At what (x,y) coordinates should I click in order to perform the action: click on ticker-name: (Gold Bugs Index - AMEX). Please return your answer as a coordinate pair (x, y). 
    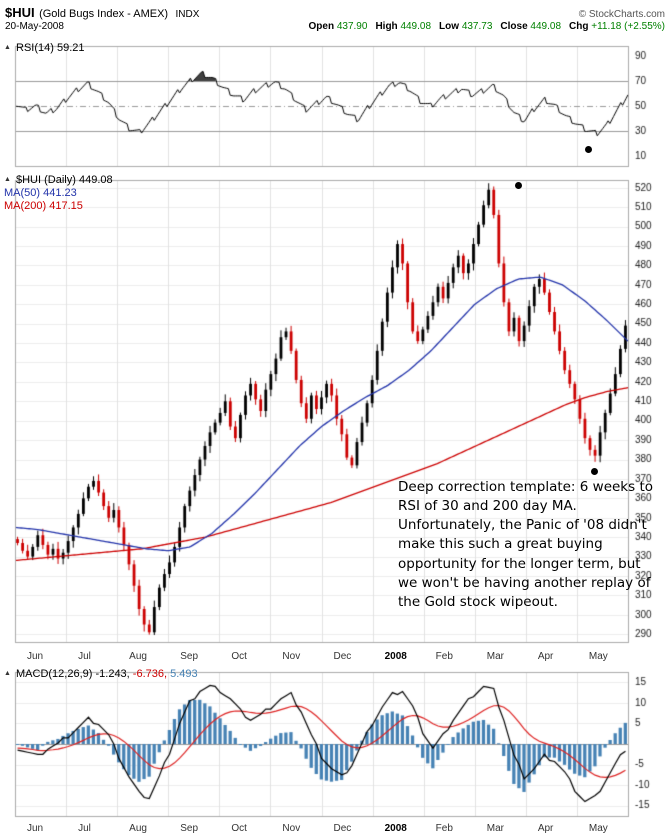
    Looking at the image, I should click on (104, 14).